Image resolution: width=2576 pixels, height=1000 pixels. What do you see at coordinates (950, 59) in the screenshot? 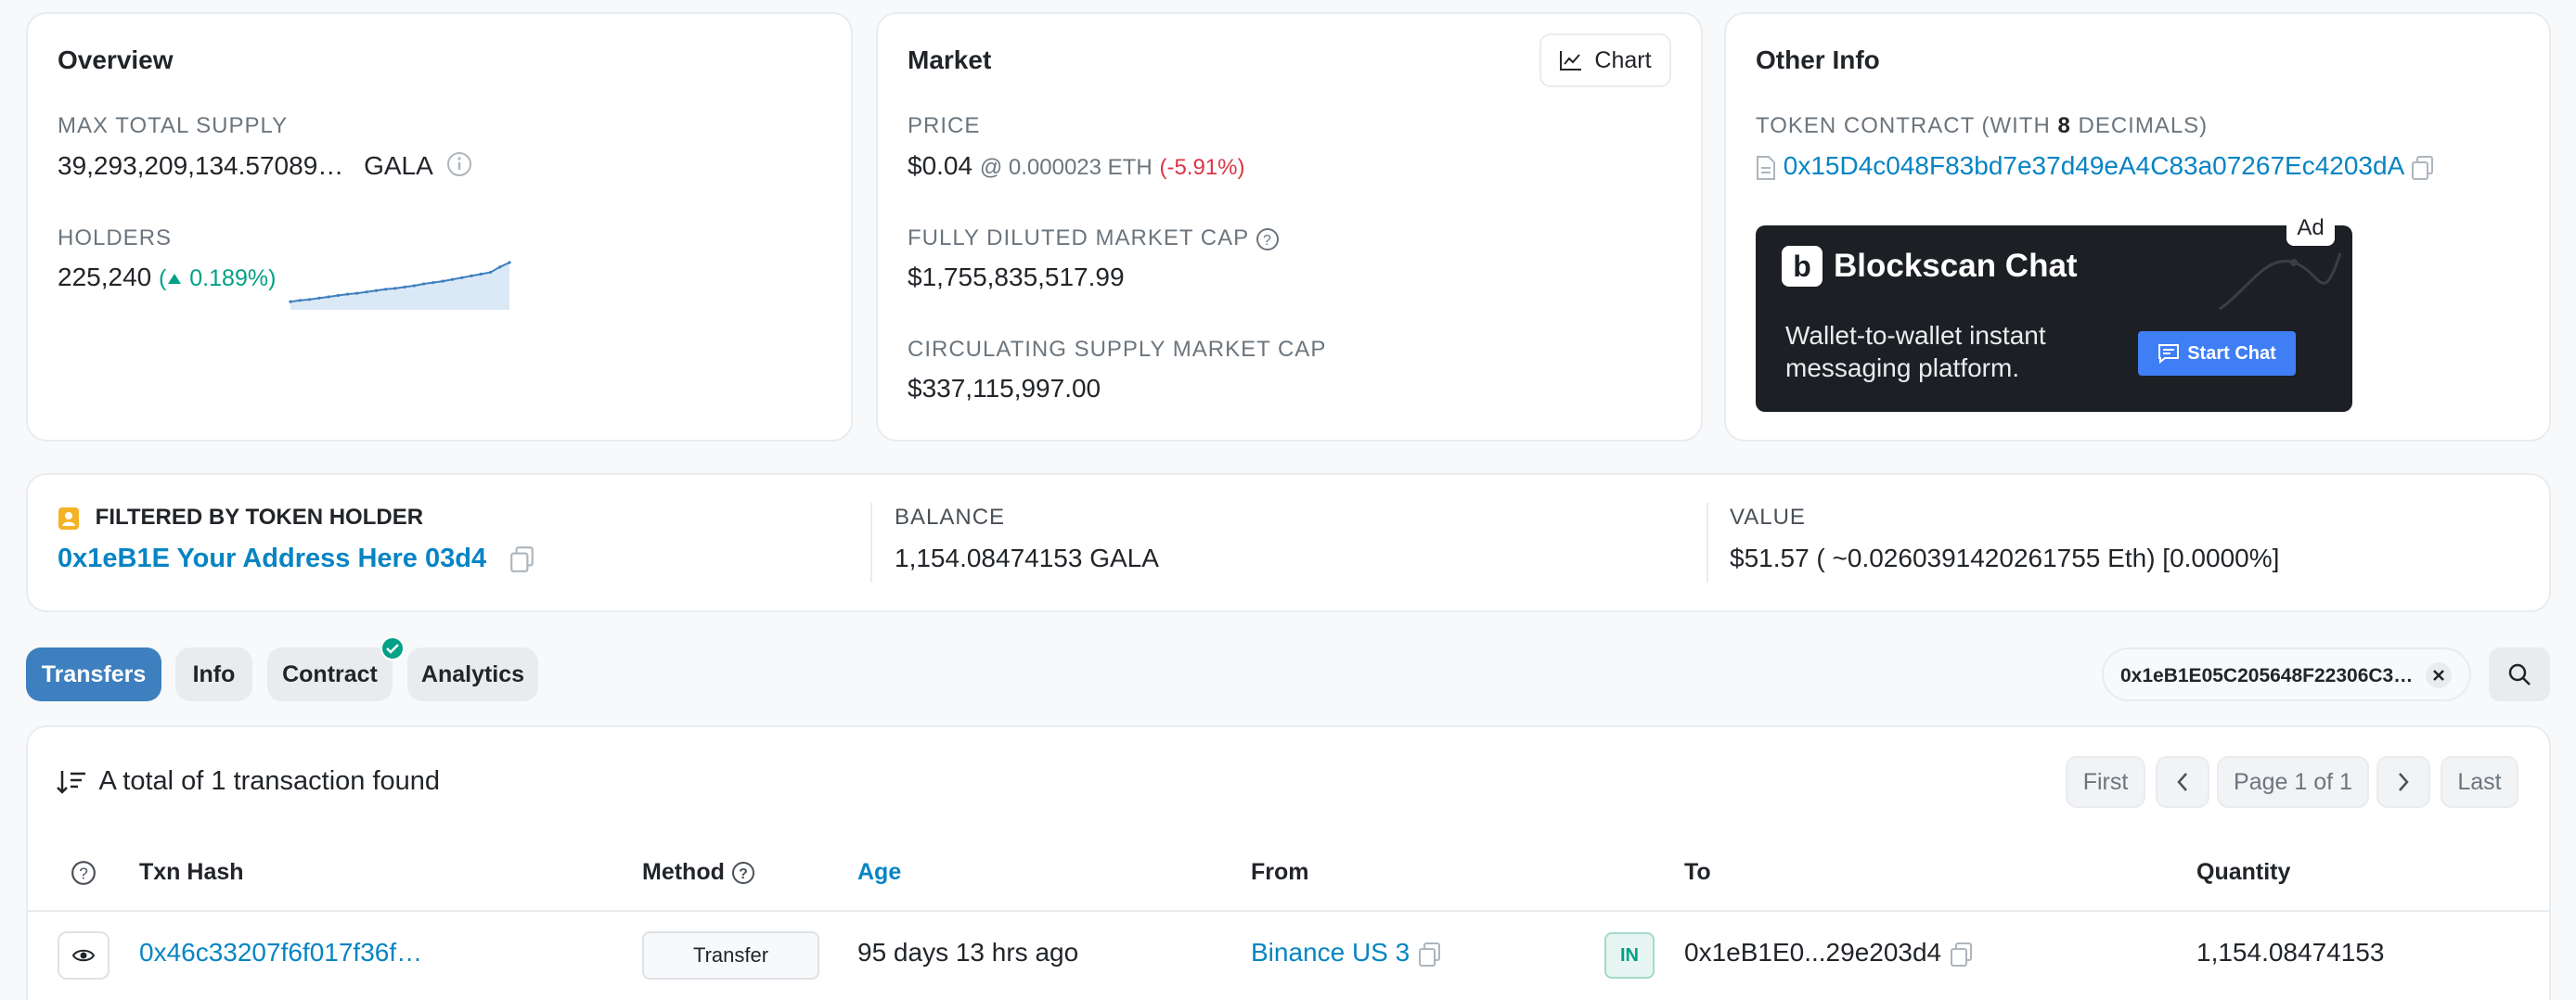
I see `market-title: Market` at bounding box center [950, 59].